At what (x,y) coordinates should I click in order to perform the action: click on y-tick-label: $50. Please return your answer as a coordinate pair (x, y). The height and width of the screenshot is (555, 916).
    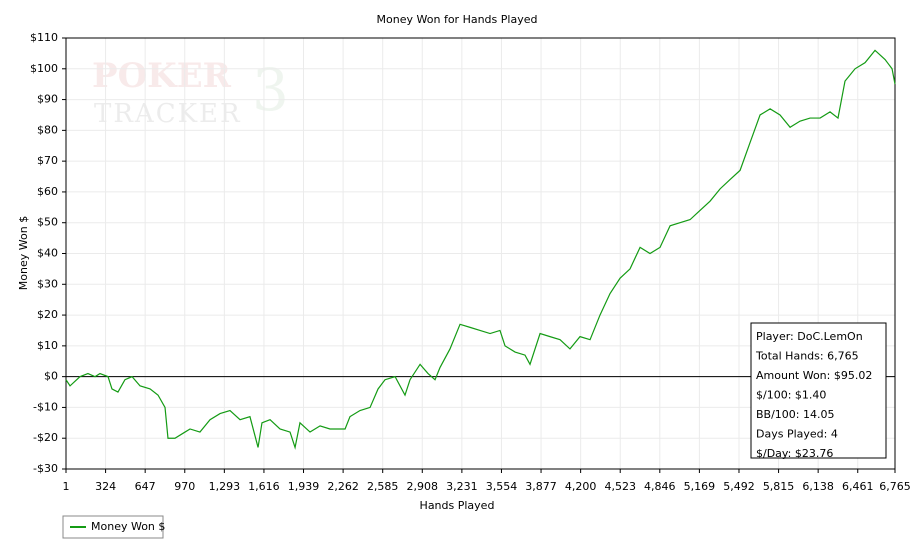
    Looking at the image, I should click on (47, 222).